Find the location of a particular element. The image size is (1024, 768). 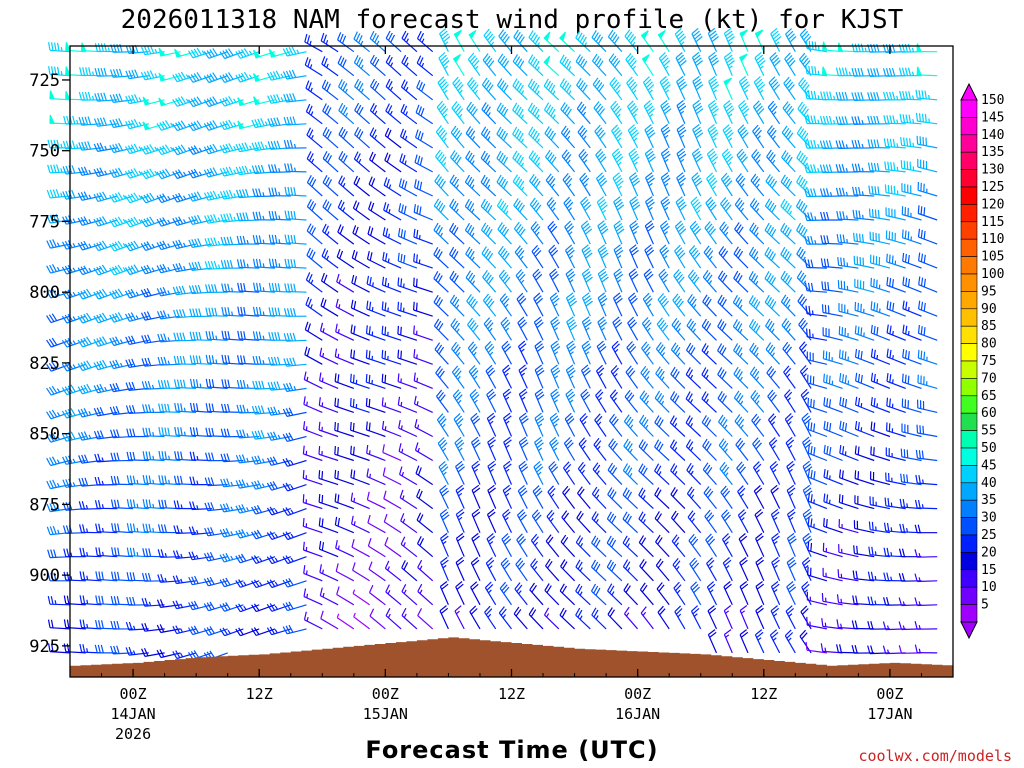

x-tick-label: 00Z is located at coordinates (889, 694).